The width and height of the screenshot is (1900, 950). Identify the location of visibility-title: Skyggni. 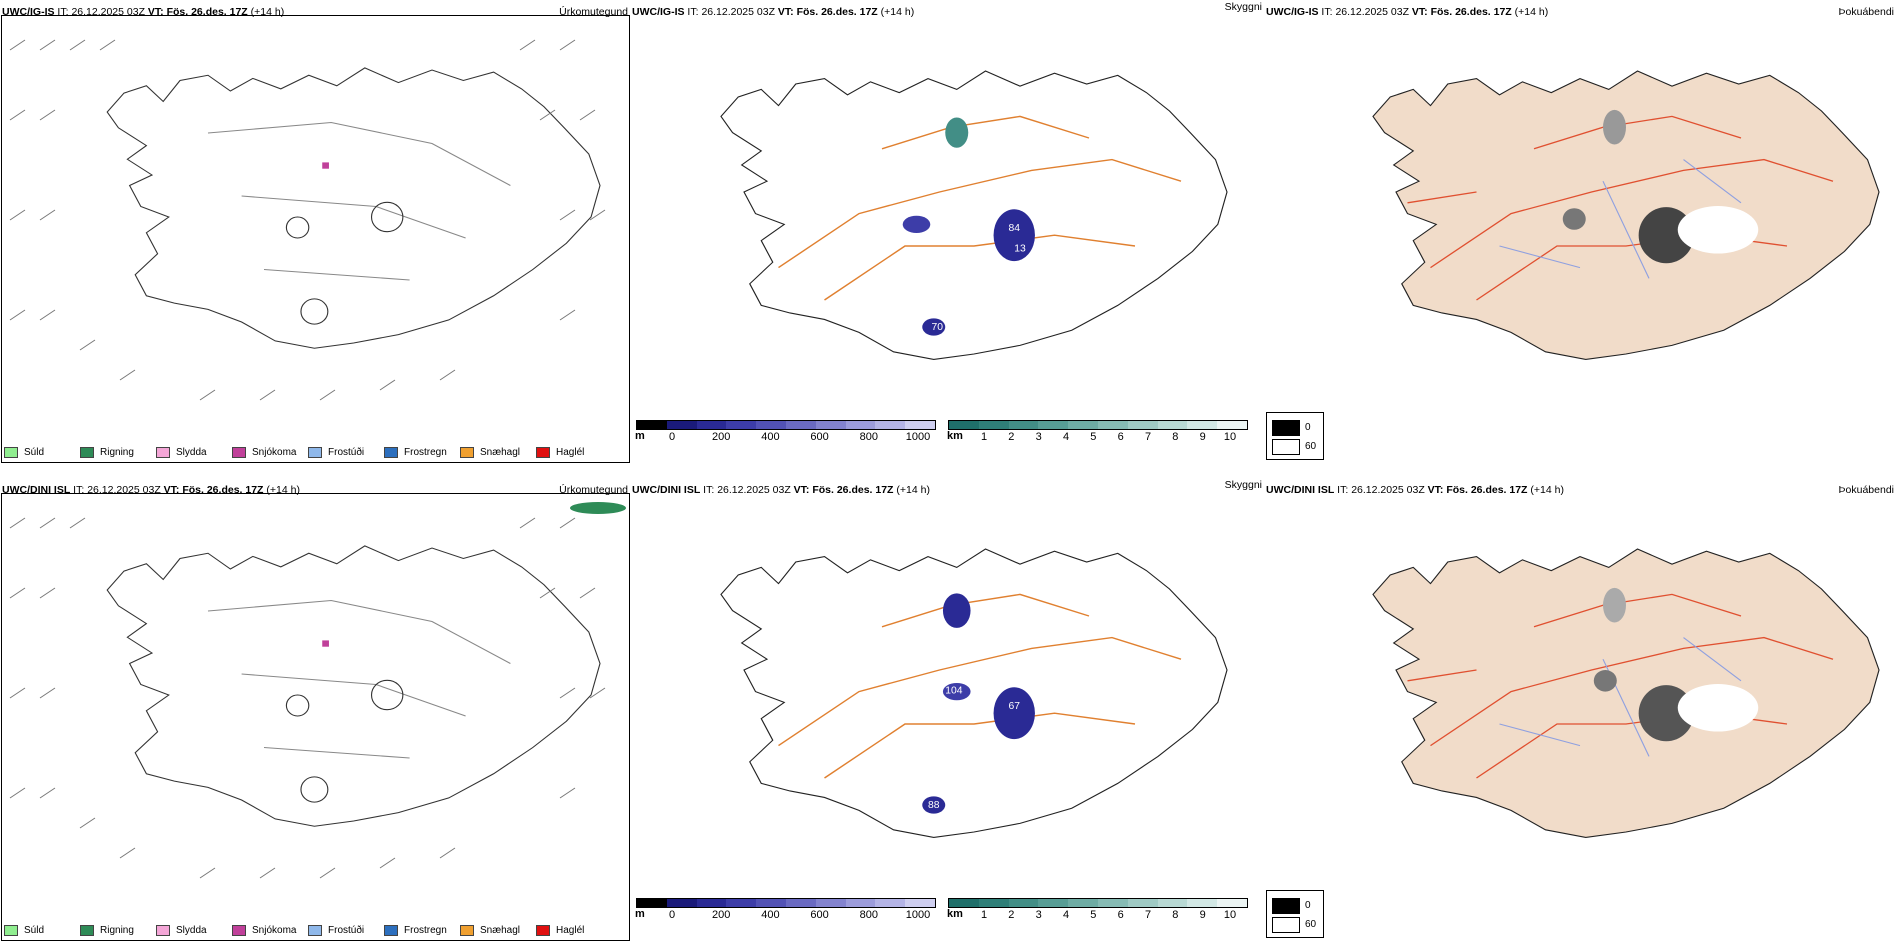
(1243, 7).